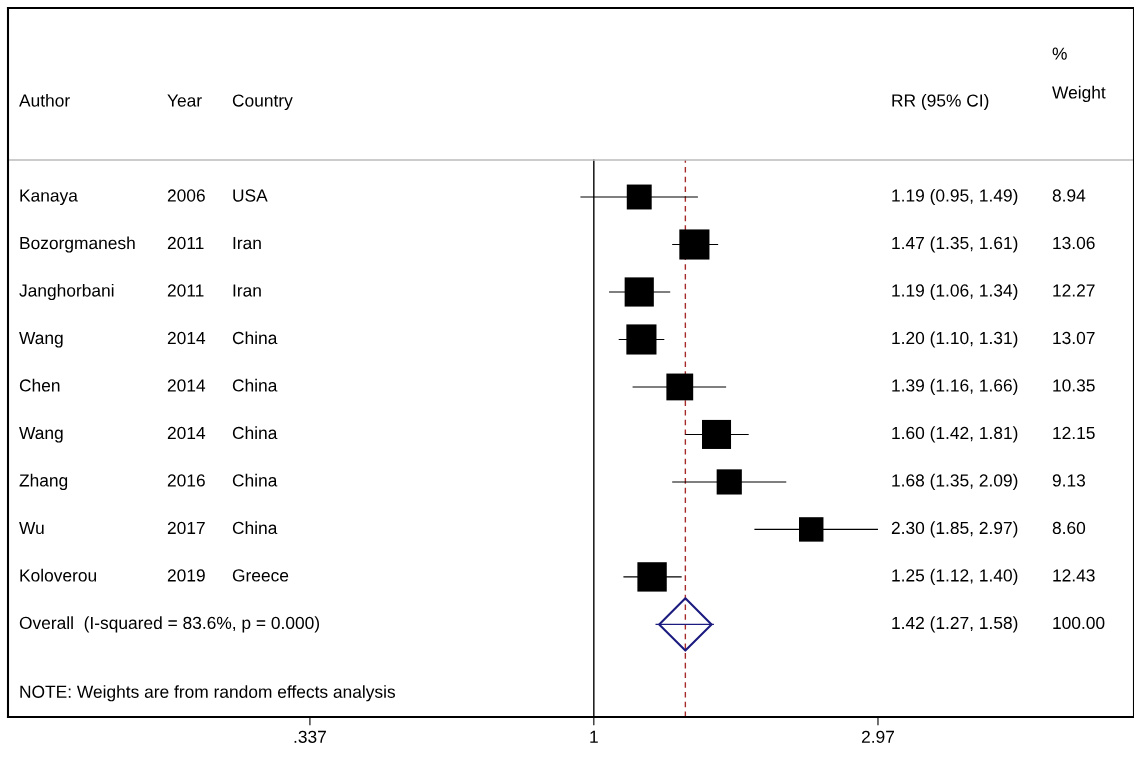  Describe the element at coordinates (955, 482) in the screenshot. I see `text: 1.68 (1.35, 2.09)` at that location.